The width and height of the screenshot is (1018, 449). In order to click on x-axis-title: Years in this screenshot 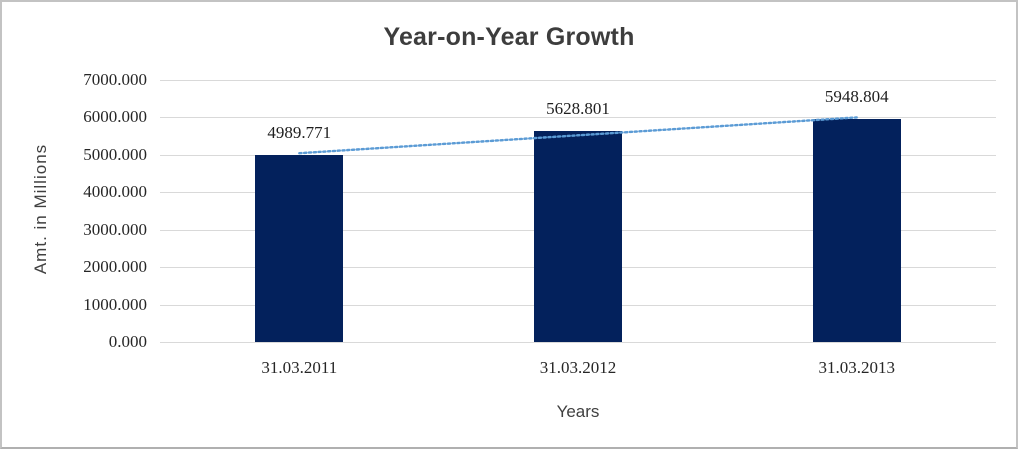, I will do `click(578, 411)`.